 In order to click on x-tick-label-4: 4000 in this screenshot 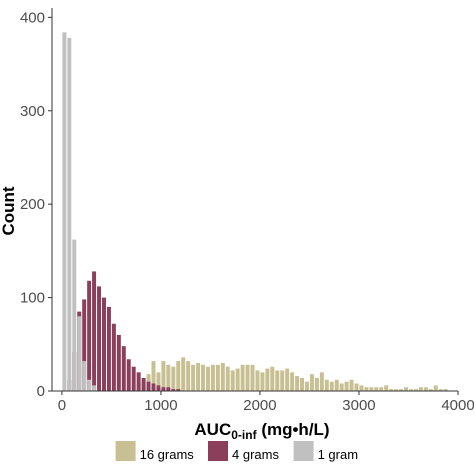, I will do `click(457, 405)`.